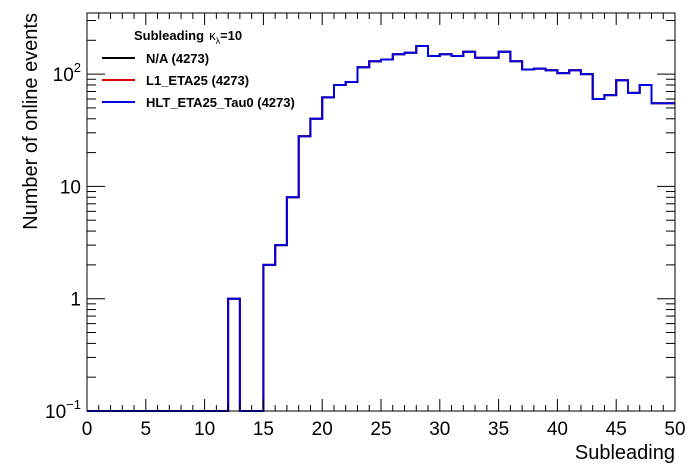  I want to click on y-tick-labels: 10⁻¹ 1 10 10², so click(63, 241).